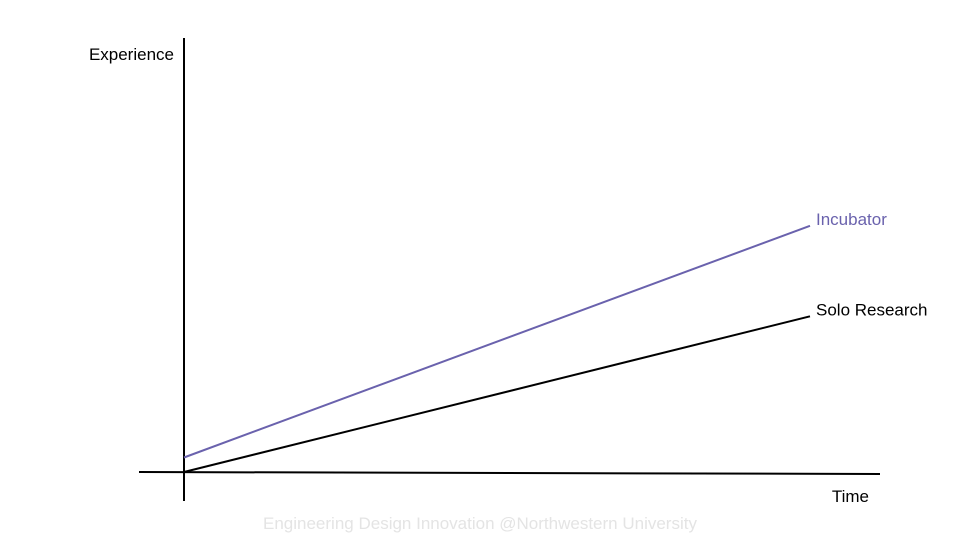  I want to click on series-label-solo-research: Solo Research, so click(872, 309).